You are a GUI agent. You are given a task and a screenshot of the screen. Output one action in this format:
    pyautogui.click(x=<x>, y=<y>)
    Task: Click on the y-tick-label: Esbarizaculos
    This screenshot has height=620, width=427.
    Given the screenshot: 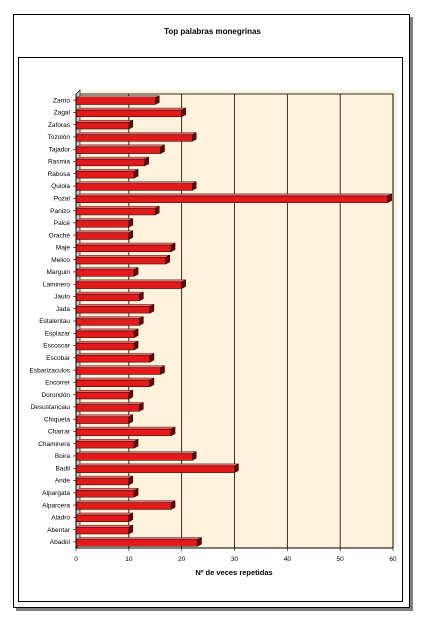 What is the action you would take?
    pyautogui.click(x=50, y=370)
    